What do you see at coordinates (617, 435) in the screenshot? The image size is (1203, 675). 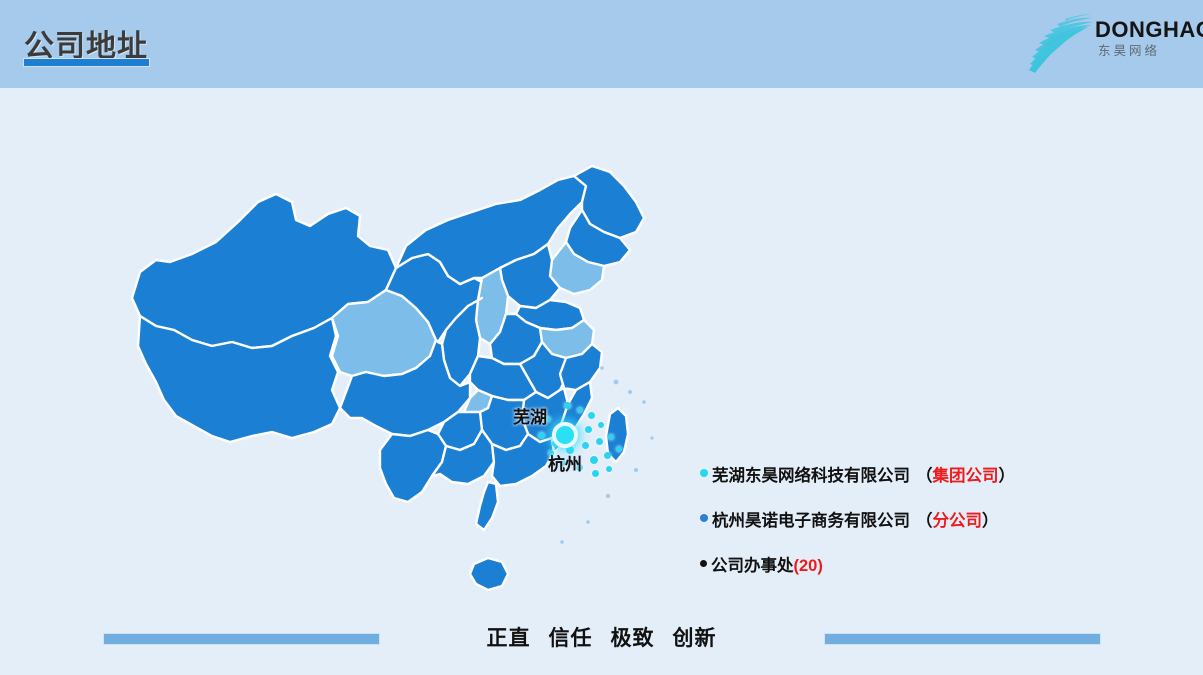 I see `province-taiwan` at bounding box center [617, 435].